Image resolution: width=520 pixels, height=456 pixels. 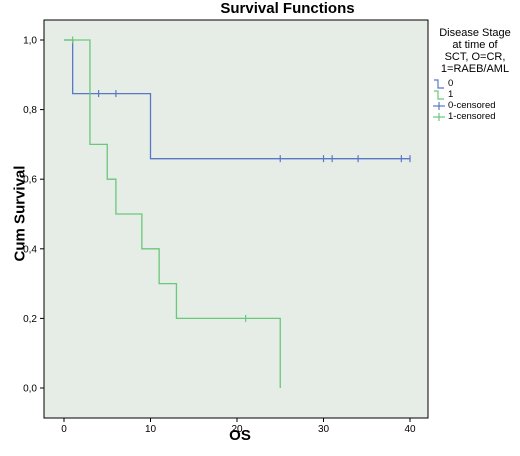 What do you see at coordinates (472, 116) in the screenshot?
I see `legend-label-1-censored: 1-censored` at bounding box center [472, 116].